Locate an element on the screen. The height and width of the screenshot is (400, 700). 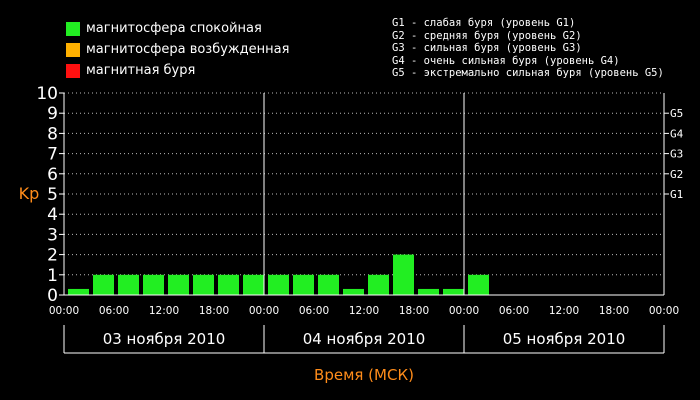
g-tick-label: G4 is located at coordinates (677, 133).